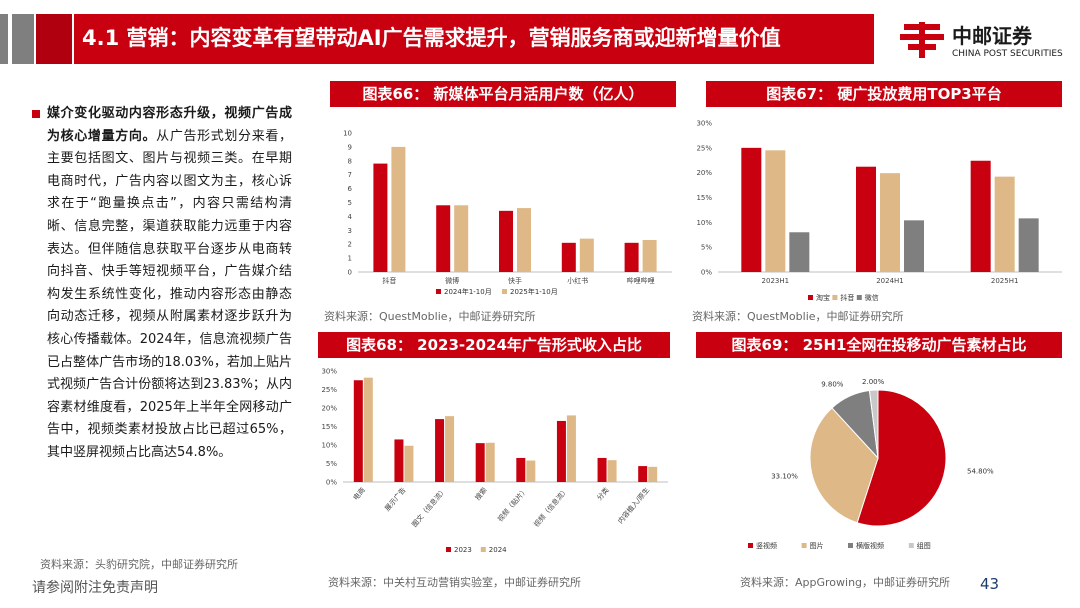 The image size is (1080, 608). What do you see at coordinates (641, 280) in the screenshot?
I see `chart66-xtick-label: 哔哩哔哩` at bounding box center [641, 280].